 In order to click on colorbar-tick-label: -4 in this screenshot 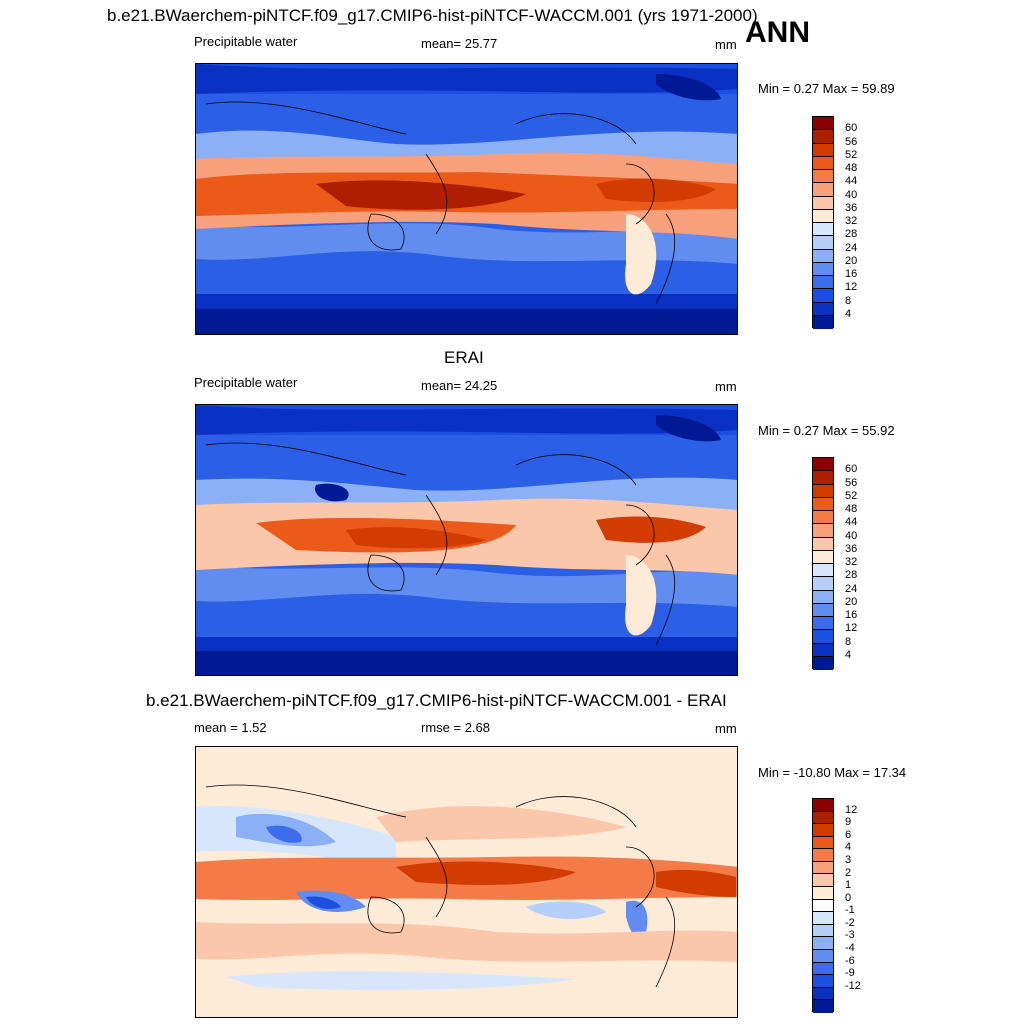, I will do `click(850, 948)`.